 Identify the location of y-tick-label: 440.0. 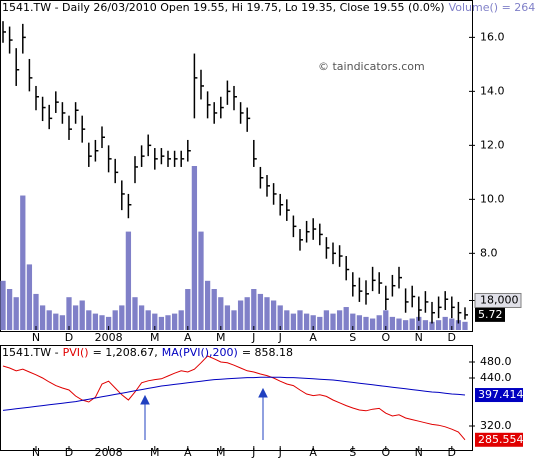
(496, 377).